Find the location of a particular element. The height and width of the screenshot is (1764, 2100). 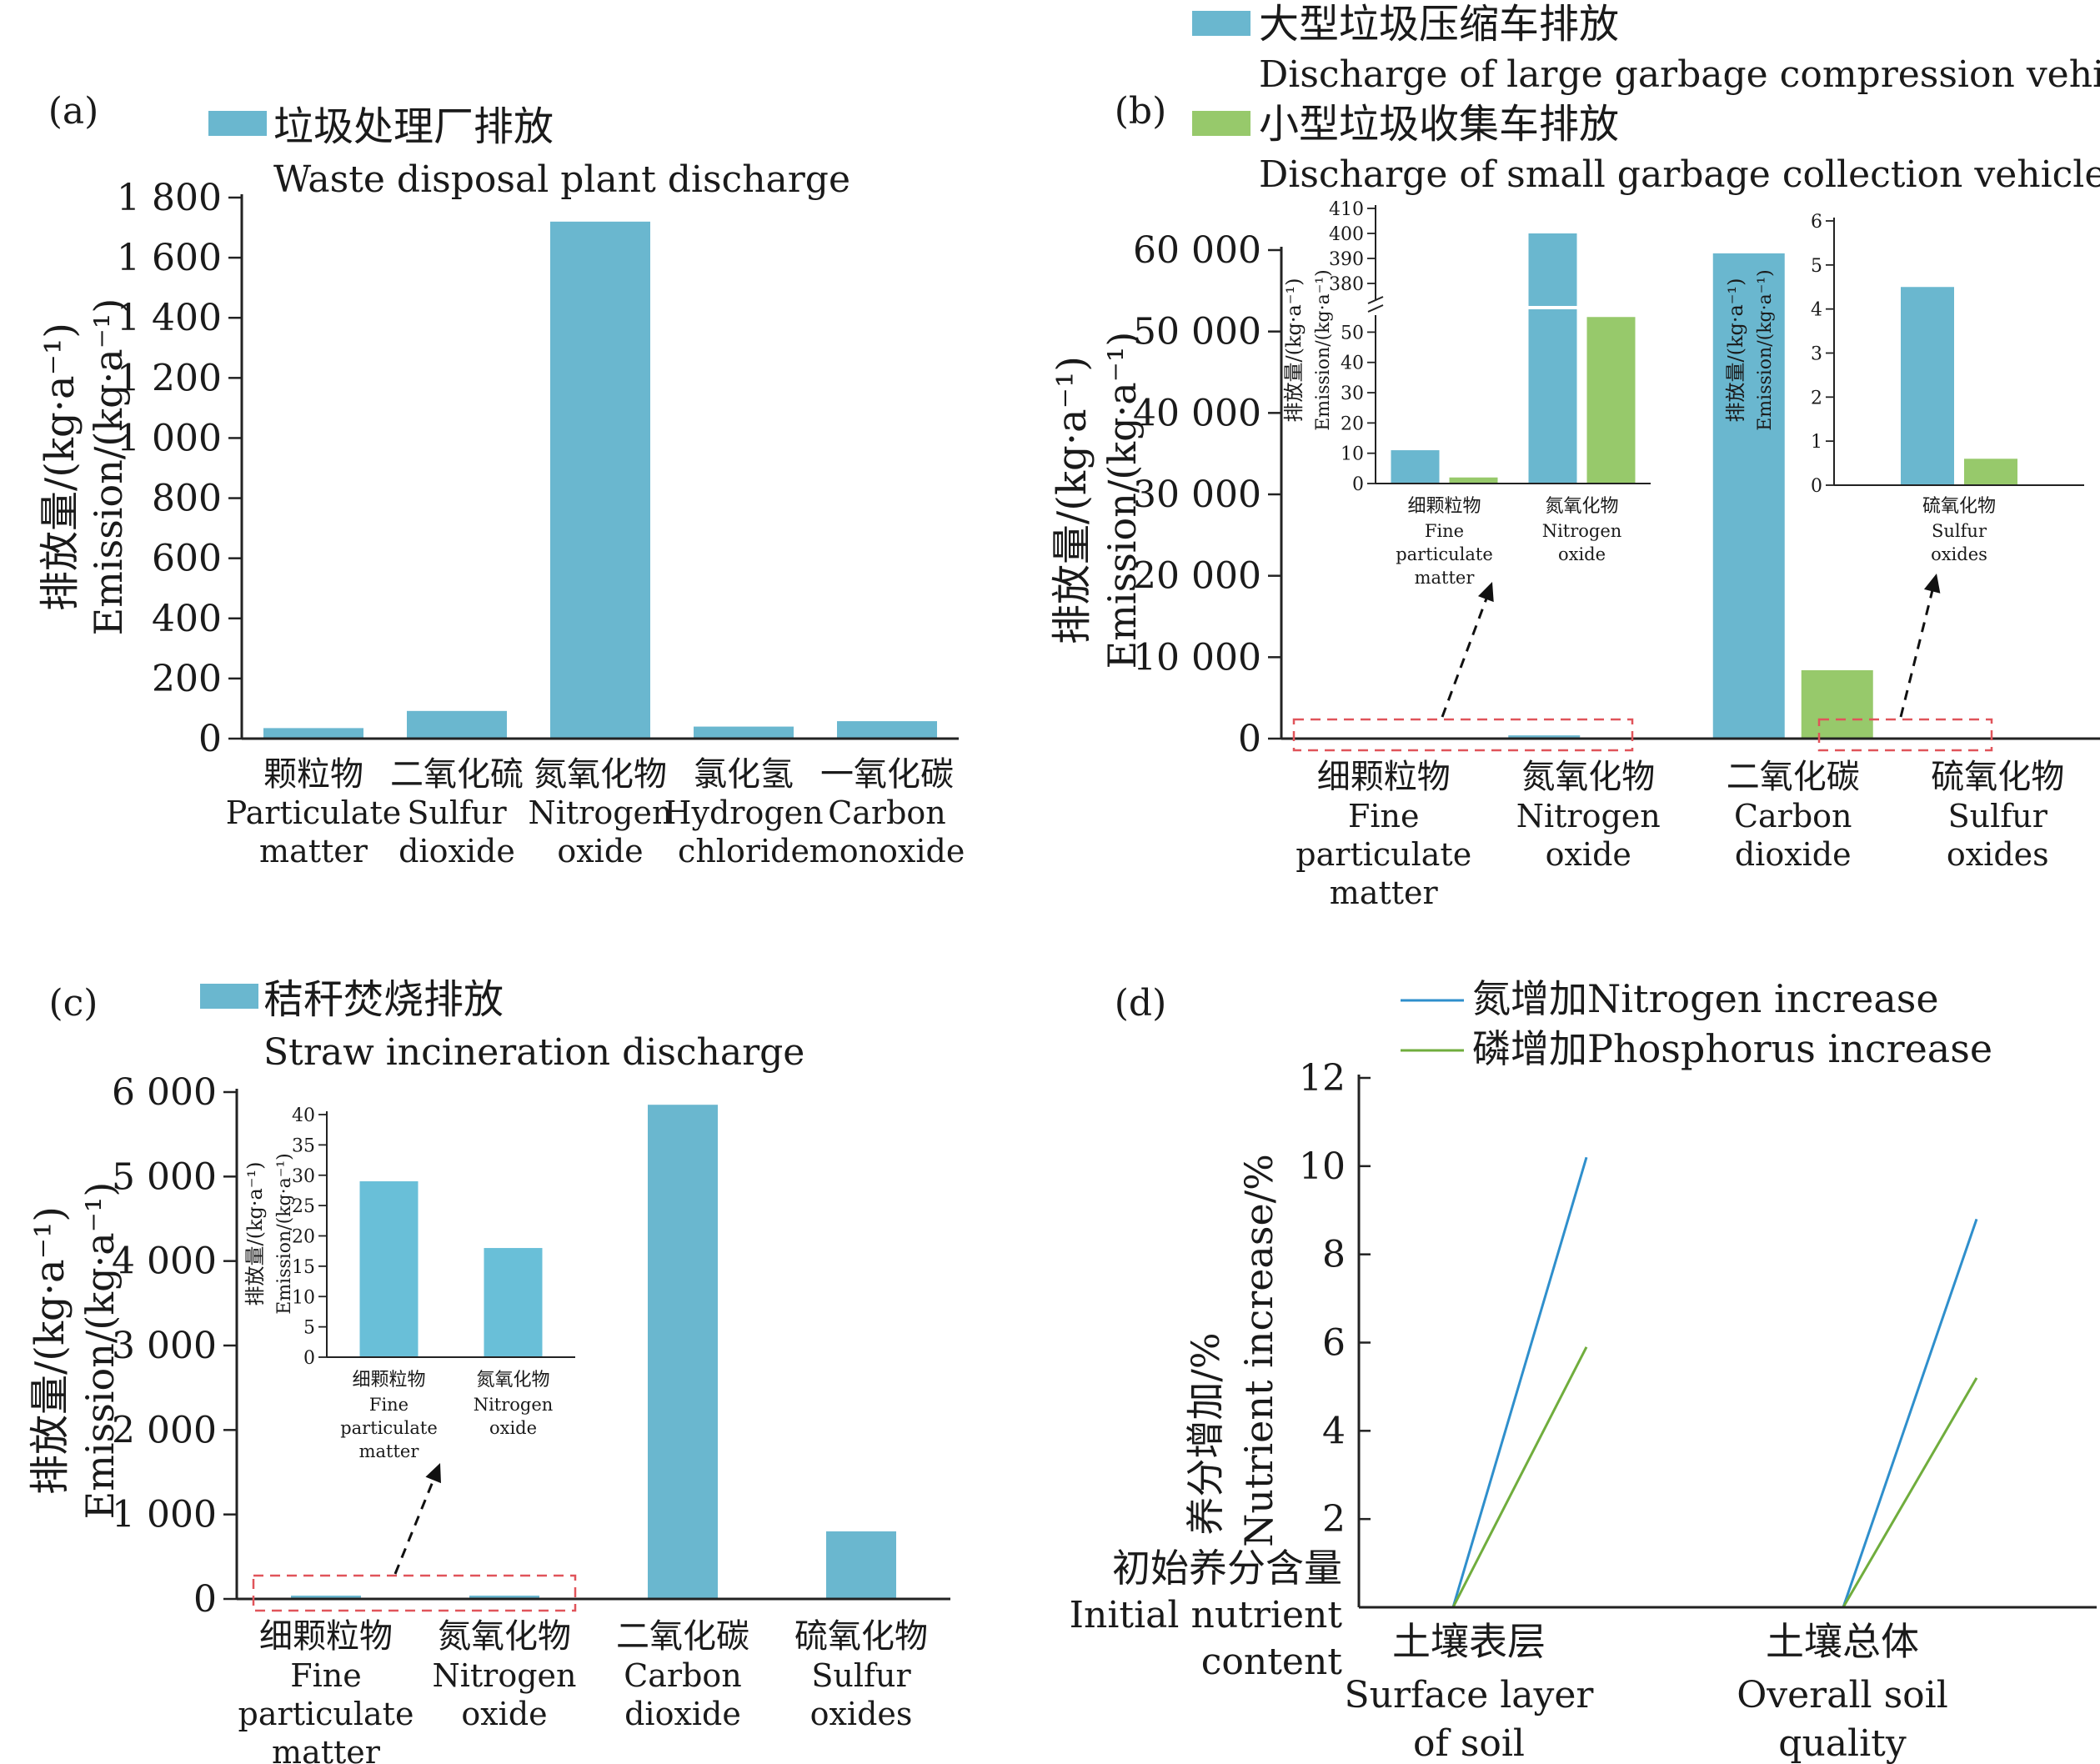

panel-label: (d) is located at coordinates (1141, 1003).